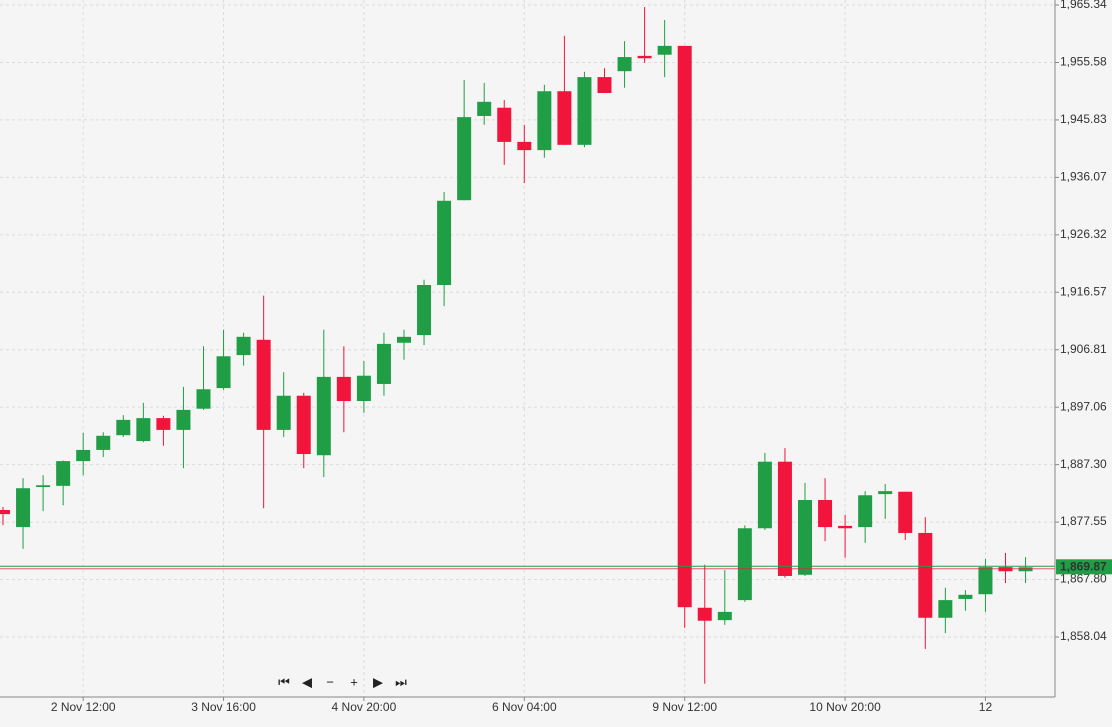 Image resolution: width=1112 pixels, height=727 pixels. Describe the element at coordinates (330, 681) in the screenshot. I see `nav-zoom-out: −` at that location.